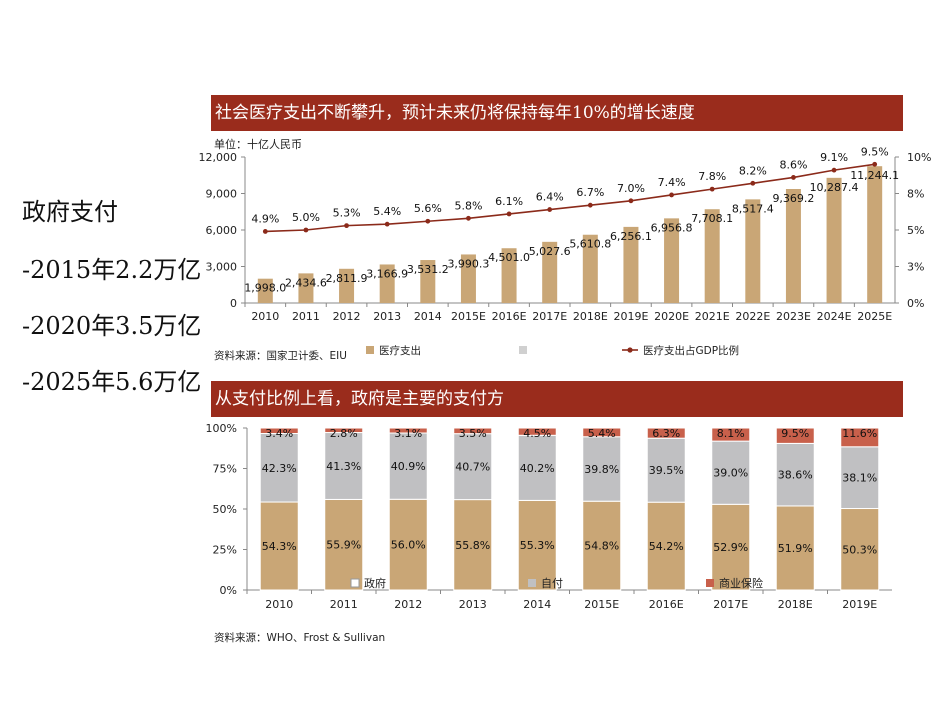 The height and width of the screenshot is (713, 950). Describe the element at coordinates (344, 433) in the screenshot. I see `chart2-bar-label-insurance: 2.8%` at that location.